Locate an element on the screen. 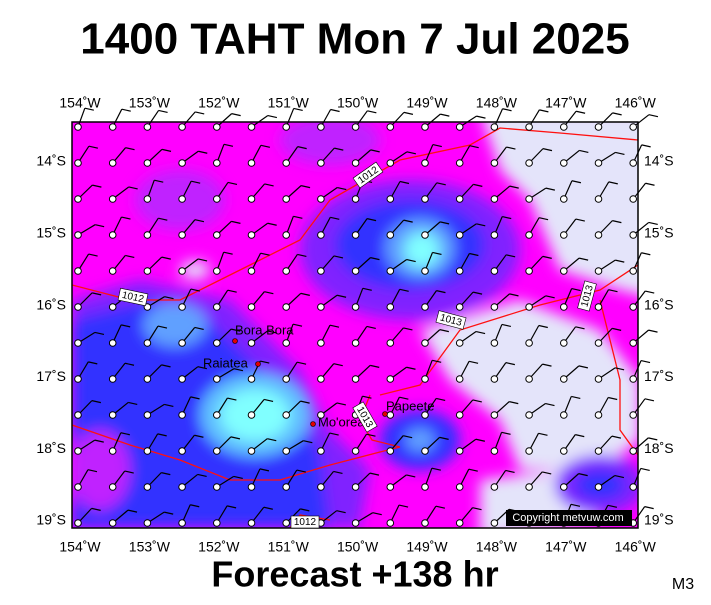  copyright: Copyright metvuw.com is located at coordinates (567, 518).